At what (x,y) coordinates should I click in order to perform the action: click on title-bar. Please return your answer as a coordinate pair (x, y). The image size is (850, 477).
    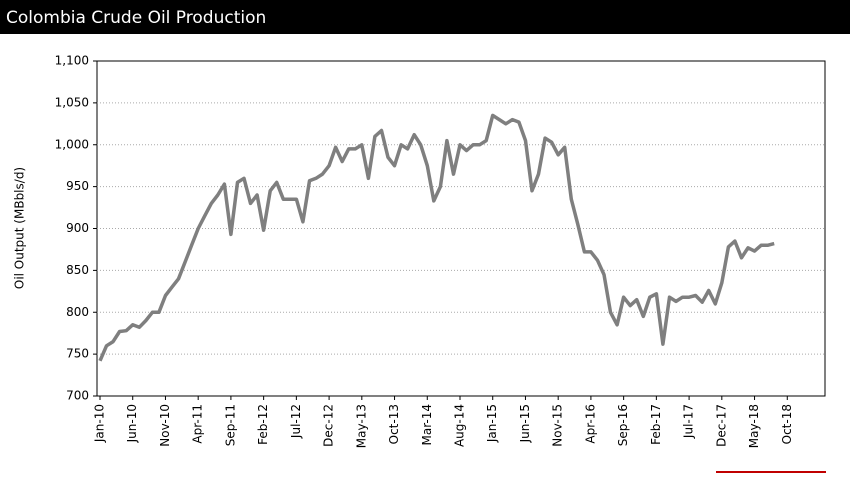
    Looking at the image, I should click on (425, 17).